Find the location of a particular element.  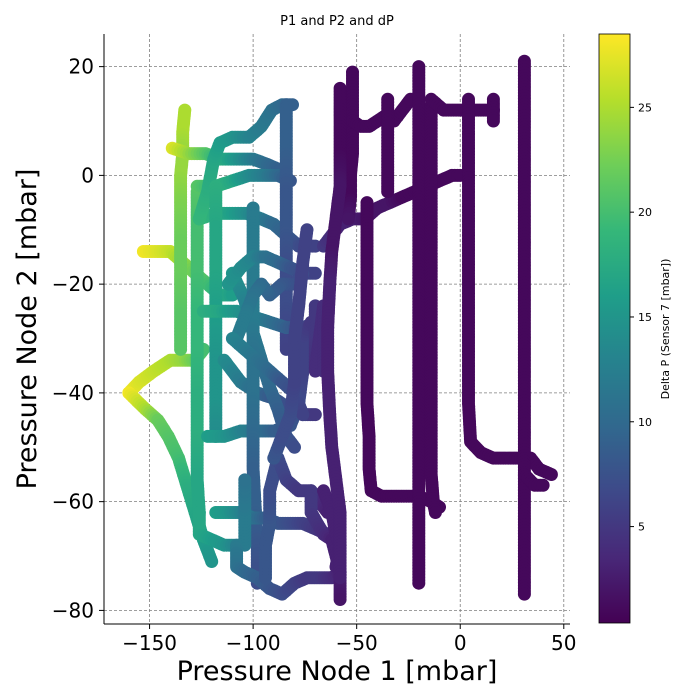

colorbar-tick-label: 15 is located at coordinates (645, 317).